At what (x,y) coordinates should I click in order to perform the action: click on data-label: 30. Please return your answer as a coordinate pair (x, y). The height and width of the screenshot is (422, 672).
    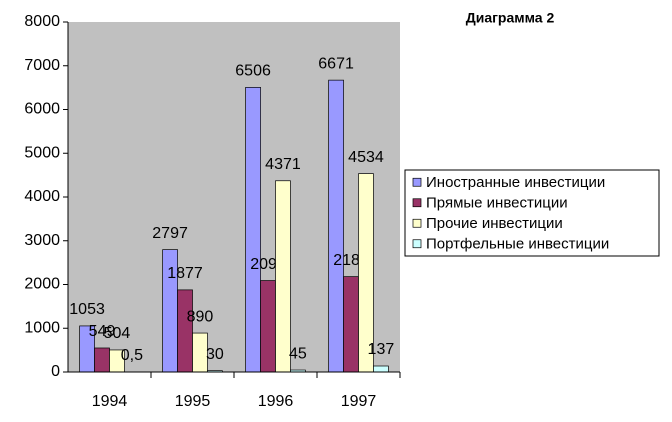
    Looking at the image, I should click on (215, 354).